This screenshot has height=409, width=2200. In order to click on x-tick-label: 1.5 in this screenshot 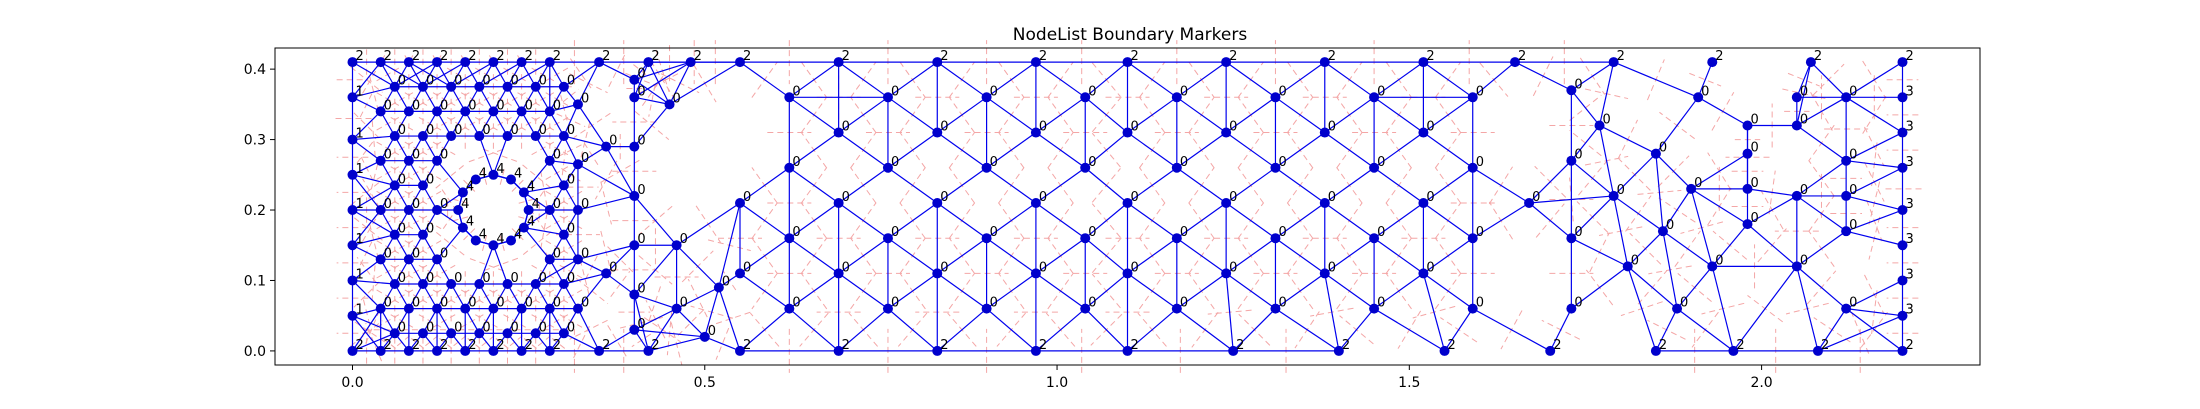, I will do `click(1409, 383)`.